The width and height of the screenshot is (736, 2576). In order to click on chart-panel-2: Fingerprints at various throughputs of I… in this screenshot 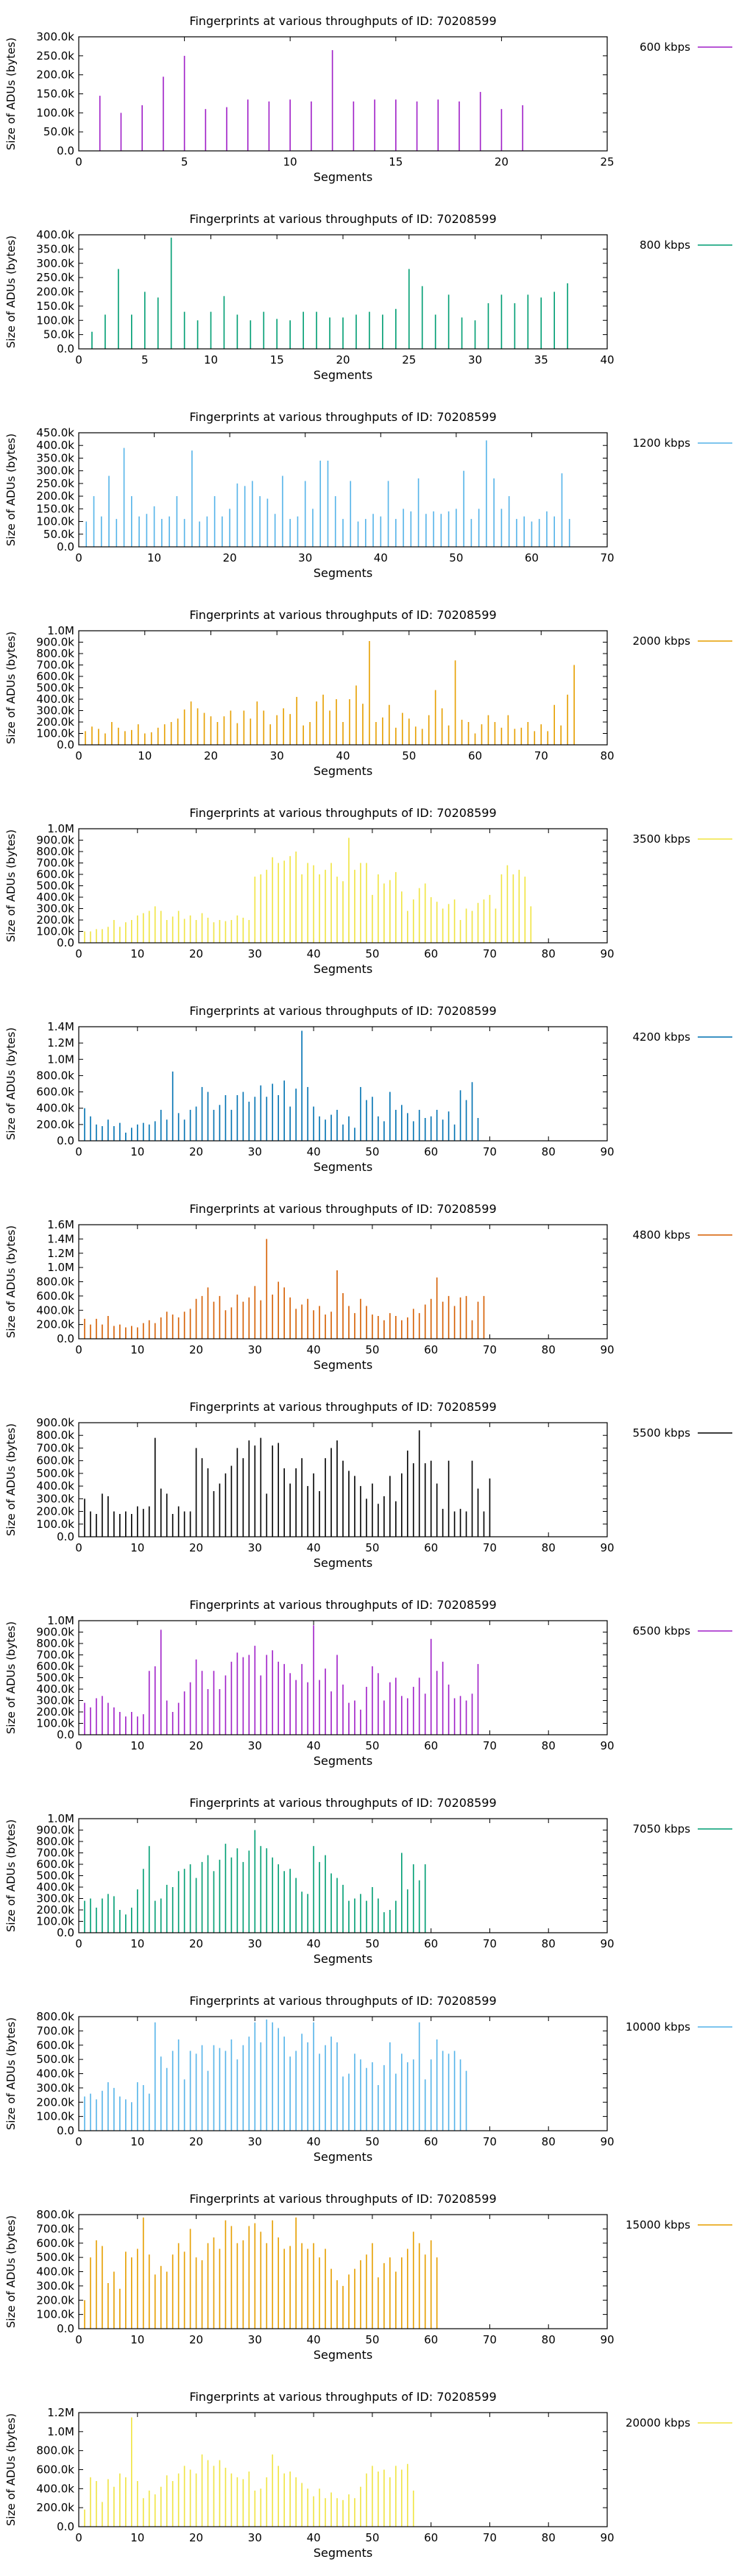, I will do `click(368, 495)`.